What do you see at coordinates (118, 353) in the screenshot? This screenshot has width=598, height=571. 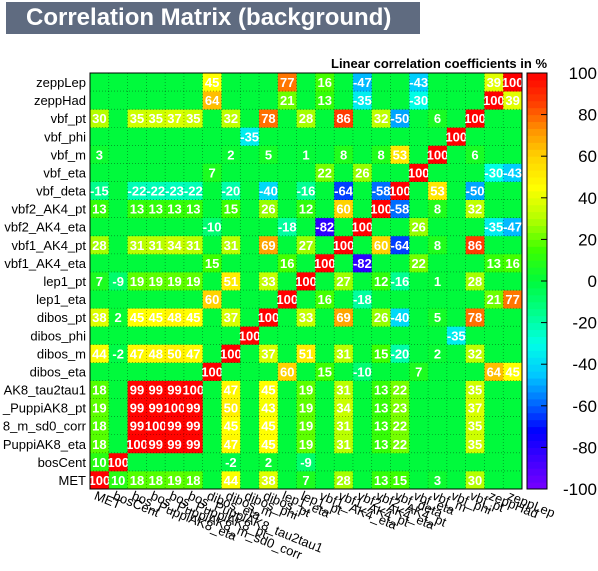 I see `cell-value-label: -2` at bounding box center [118, 353].